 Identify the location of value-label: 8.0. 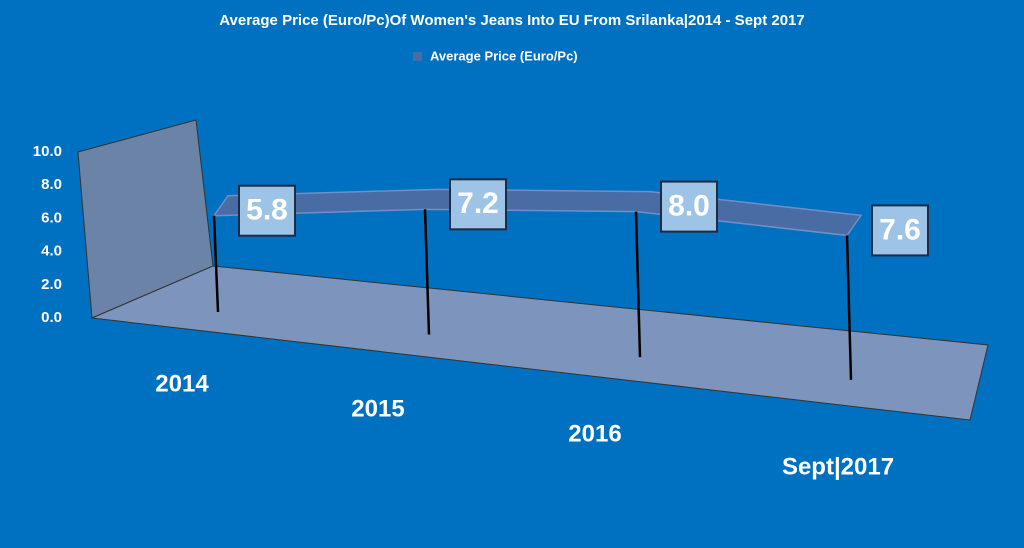
(689, 206).